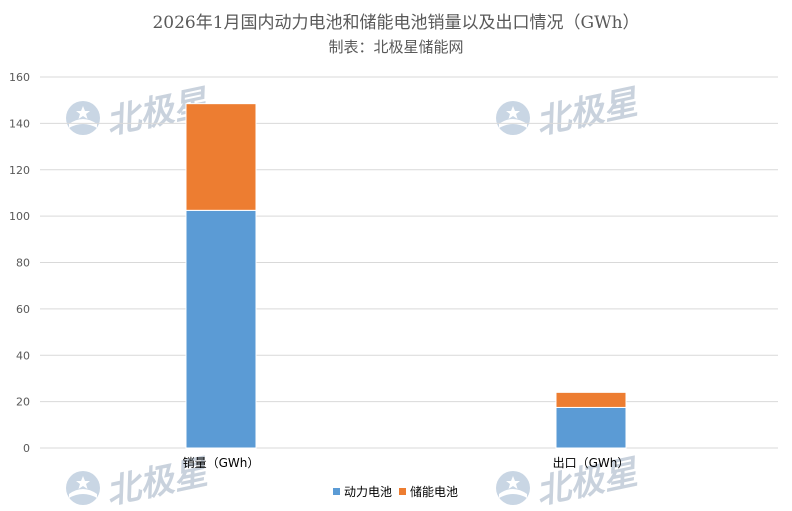  I want to click on x-axis-categories: 销量（GWh） 出口（GWh）, so click(406, 463).